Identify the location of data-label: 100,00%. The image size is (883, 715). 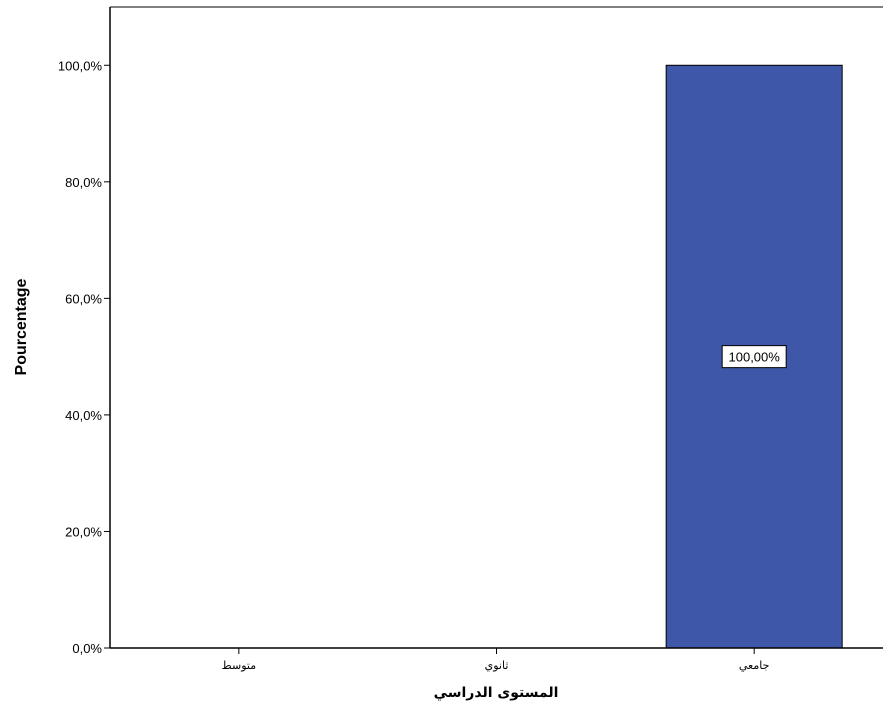
(755, 357).